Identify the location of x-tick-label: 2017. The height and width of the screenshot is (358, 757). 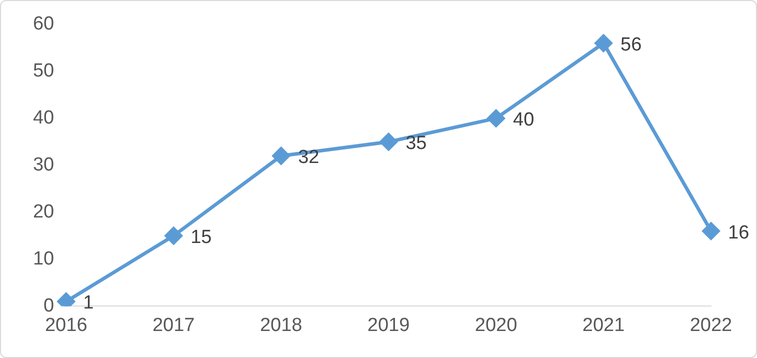
(173, 325).